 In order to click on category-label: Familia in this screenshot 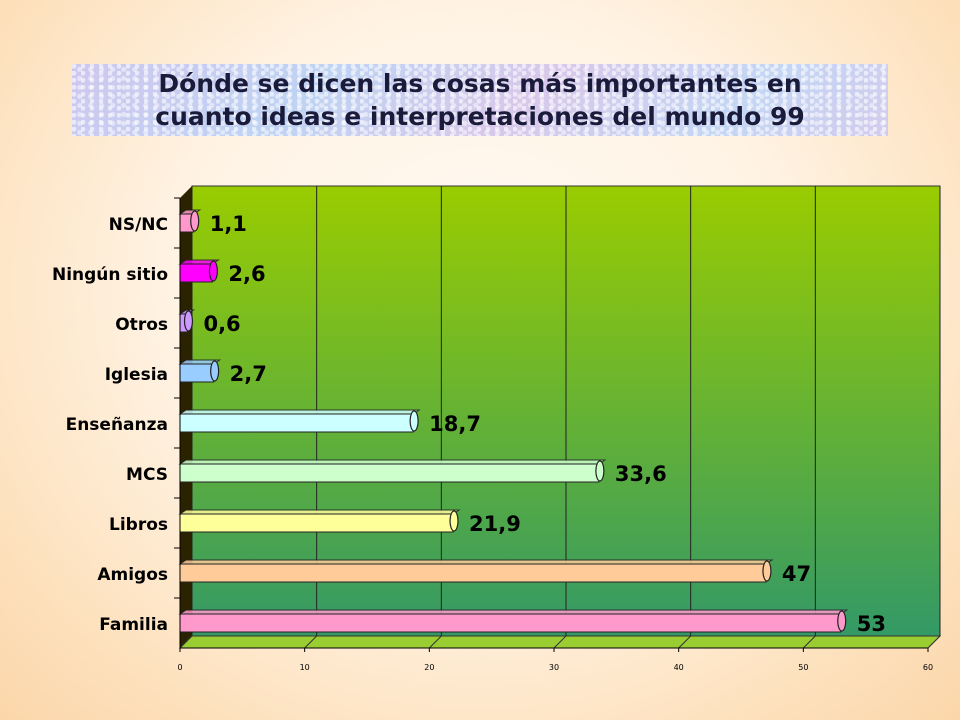, I will do `click(133, 625)`.